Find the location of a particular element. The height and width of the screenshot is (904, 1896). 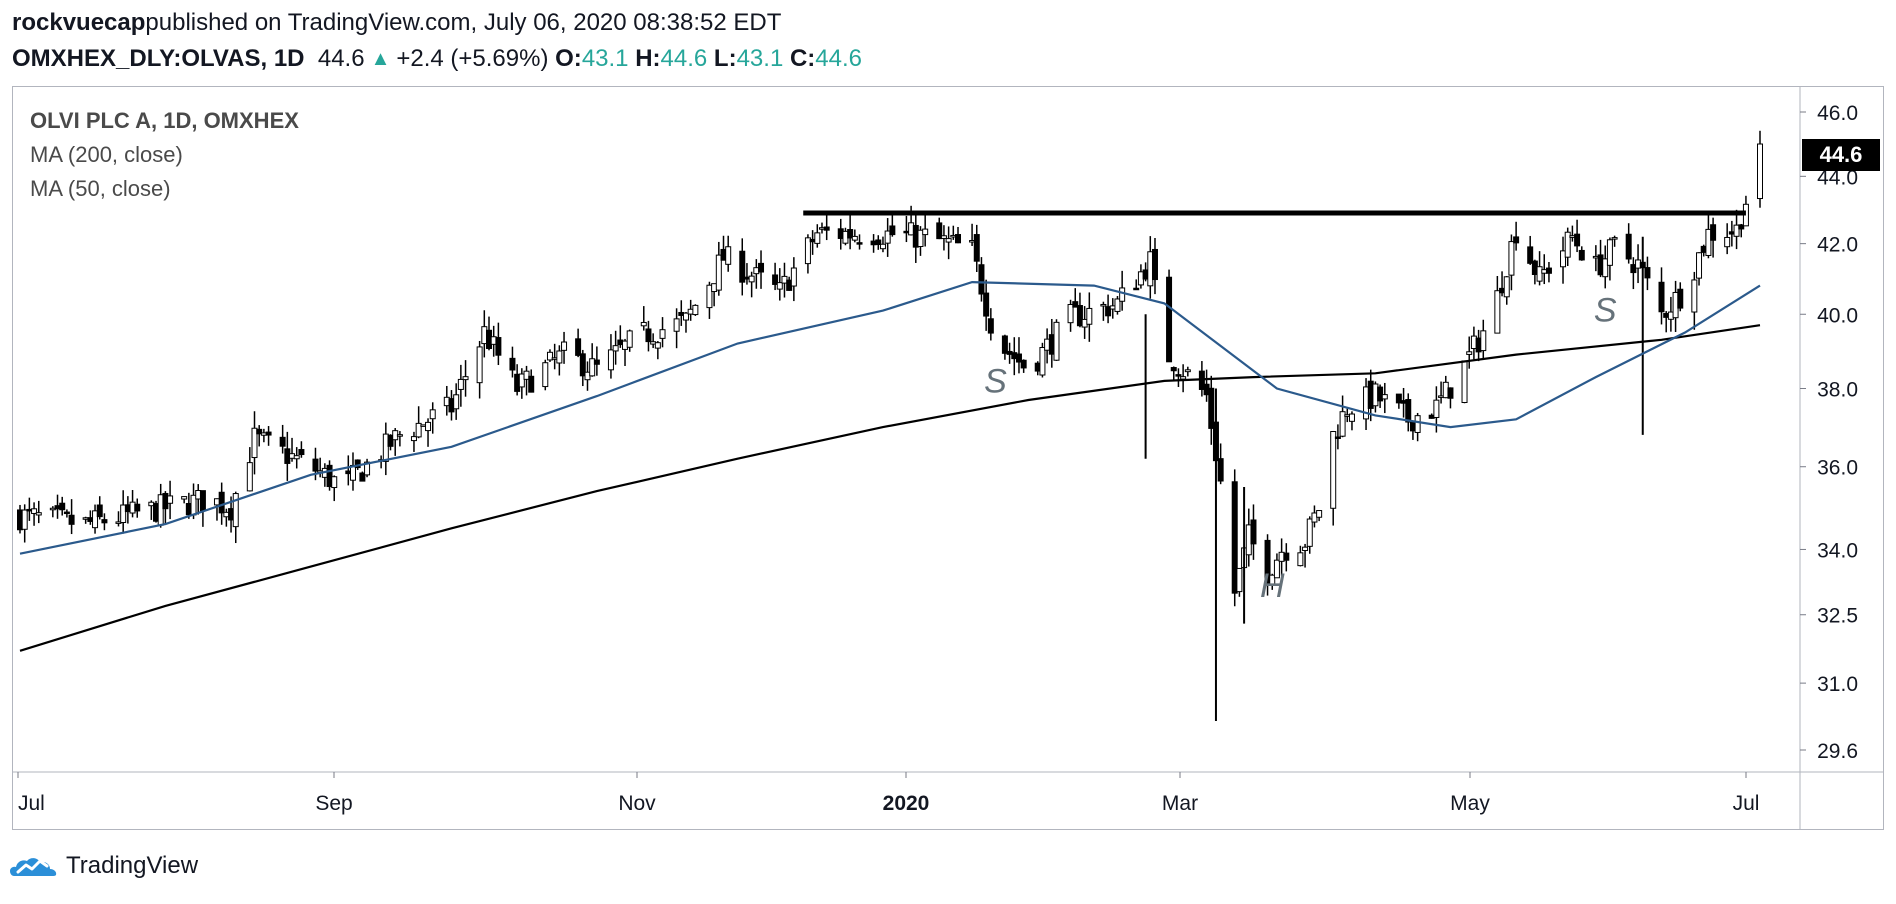

x-tick-label: May is located at coordinates (1470, 803).